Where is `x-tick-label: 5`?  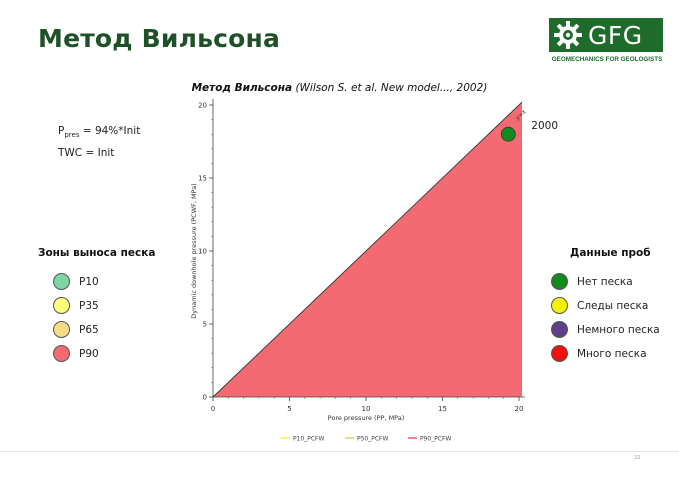 x-tick-label: 5 is located at coordinates (289, 409).